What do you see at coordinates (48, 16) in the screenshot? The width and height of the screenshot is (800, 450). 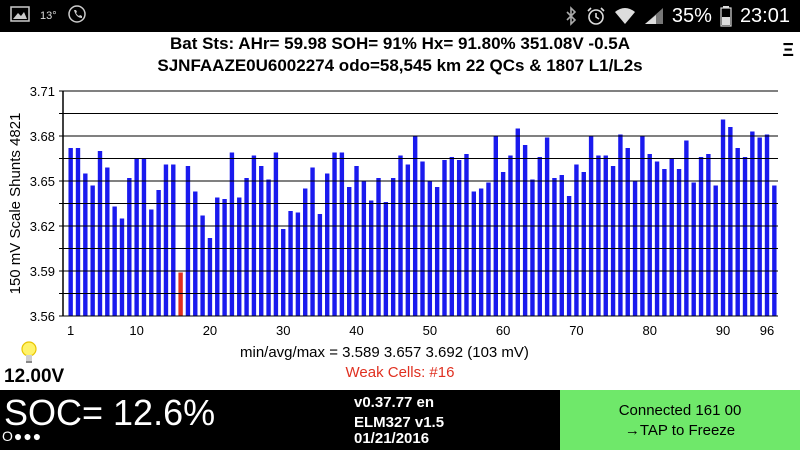 I see `temperature-text: 13°` at bounding box center [48, 16].